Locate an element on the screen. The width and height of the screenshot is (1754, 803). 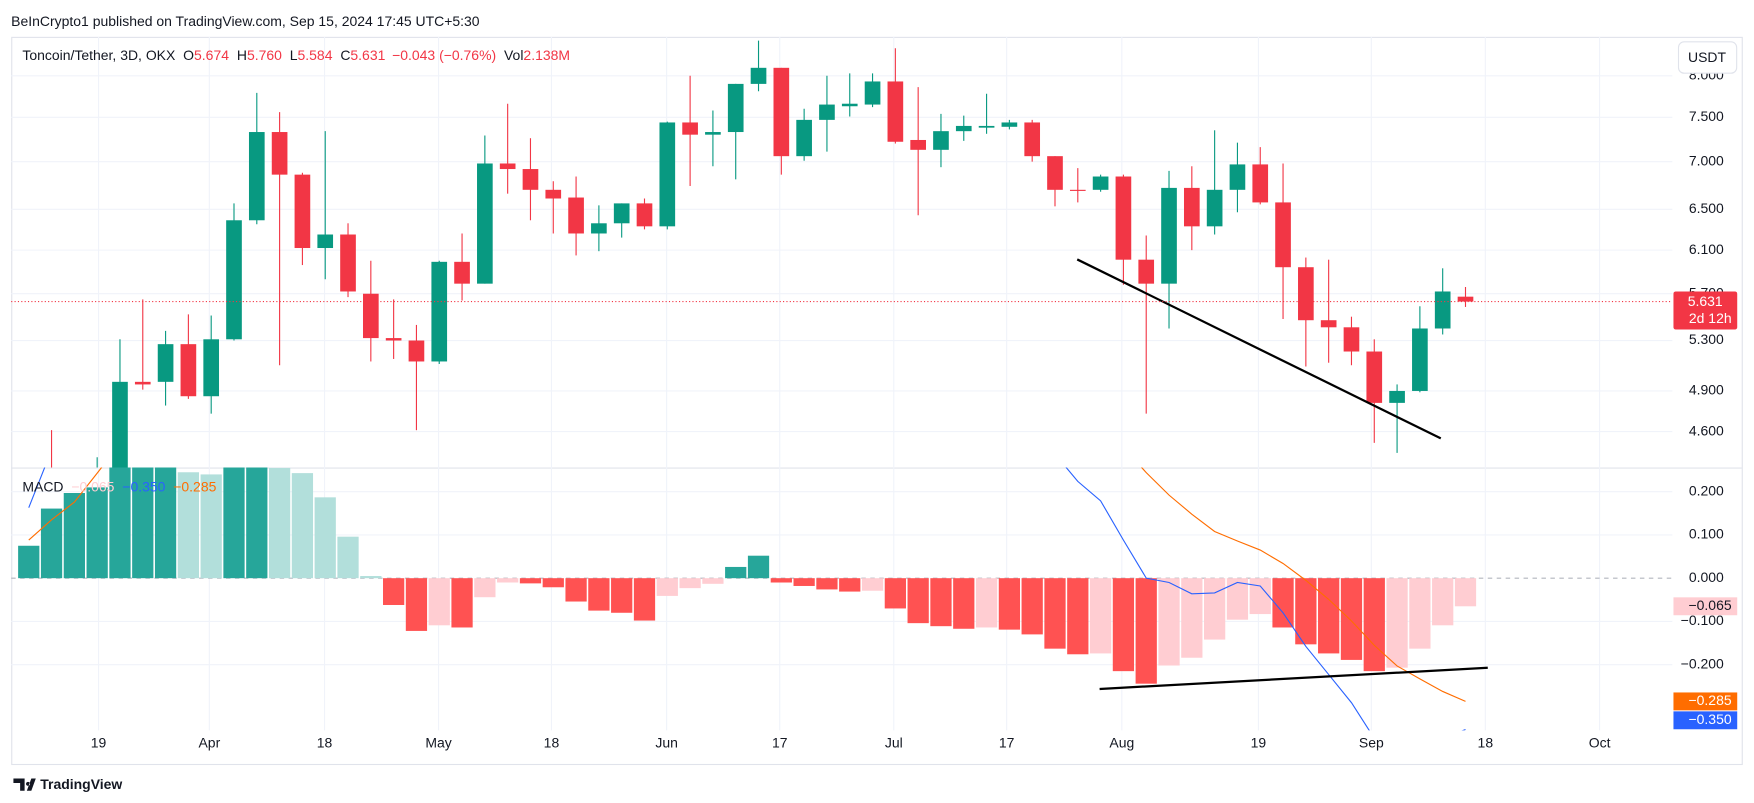
legend-value: 5.760 is located at coordinates (264, 55).